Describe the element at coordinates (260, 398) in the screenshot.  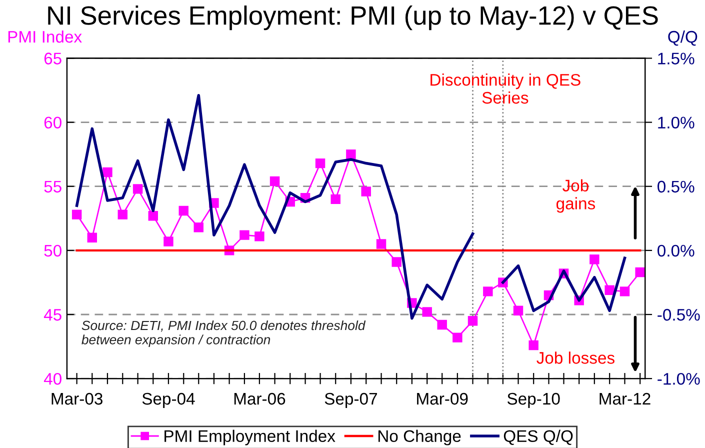
I see `x-tick-label: Mar-06` at that location.